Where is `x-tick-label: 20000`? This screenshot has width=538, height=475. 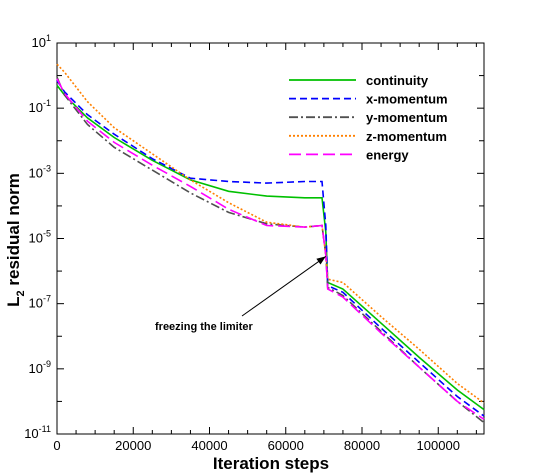 x-tick-label: 20000 is located at coordinates (133, 445).